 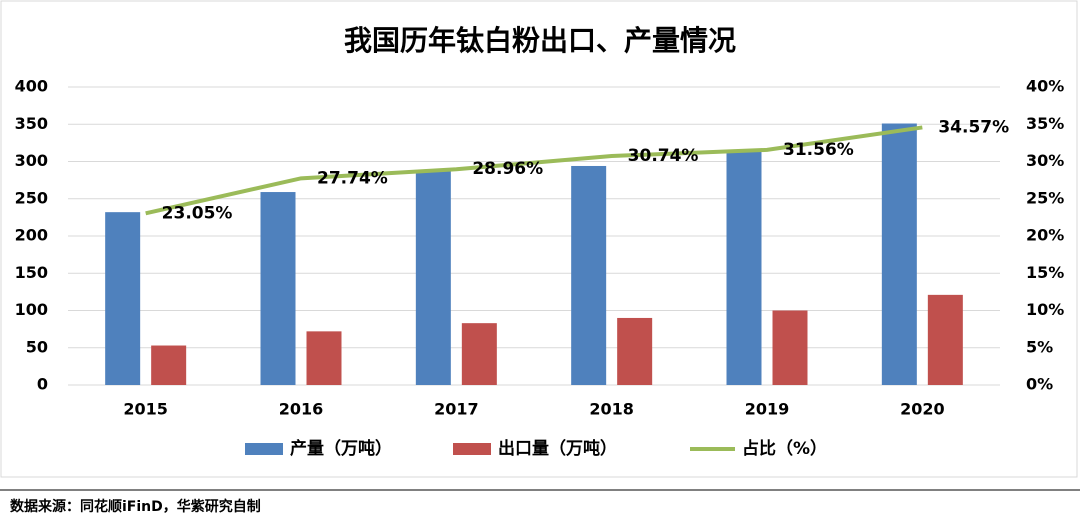 I want to click on y-tick-label: 400, so click(x=31, y=86).